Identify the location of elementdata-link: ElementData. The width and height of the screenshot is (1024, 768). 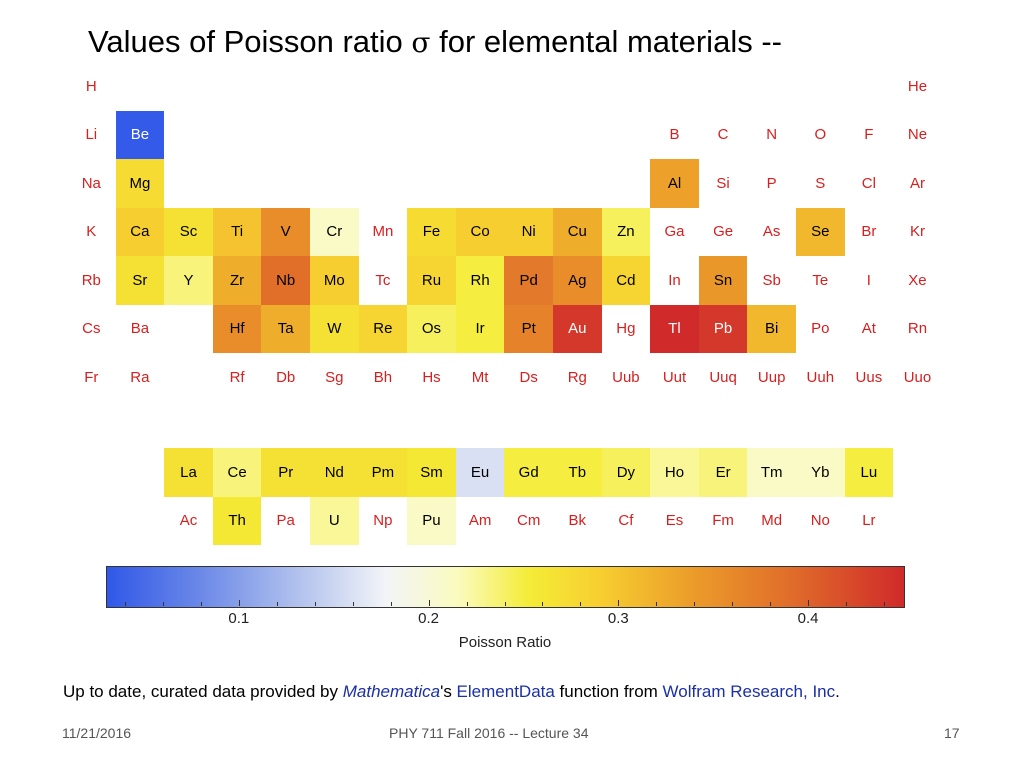
(505, 691).